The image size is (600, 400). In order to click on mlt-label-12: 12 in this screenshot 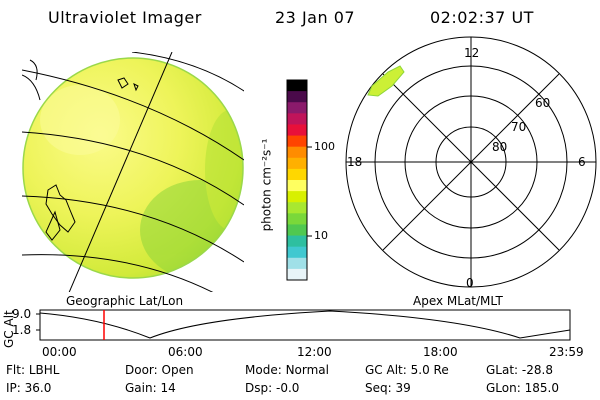, I will do `click(472, 53)`.